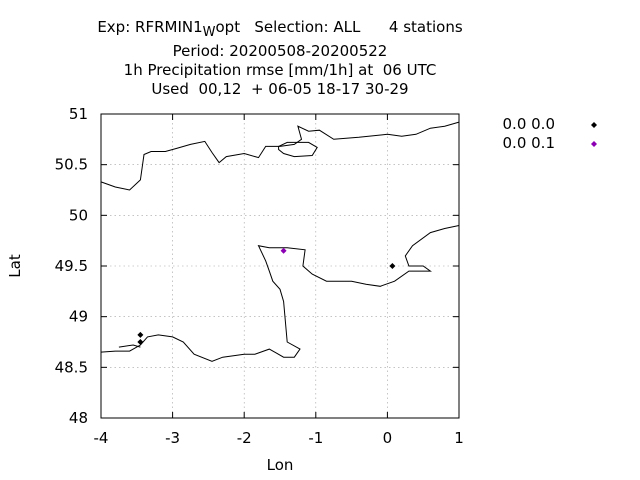 The width and height of the screenshot is (640, 480). I want to click on data-points, so click(266, 296).